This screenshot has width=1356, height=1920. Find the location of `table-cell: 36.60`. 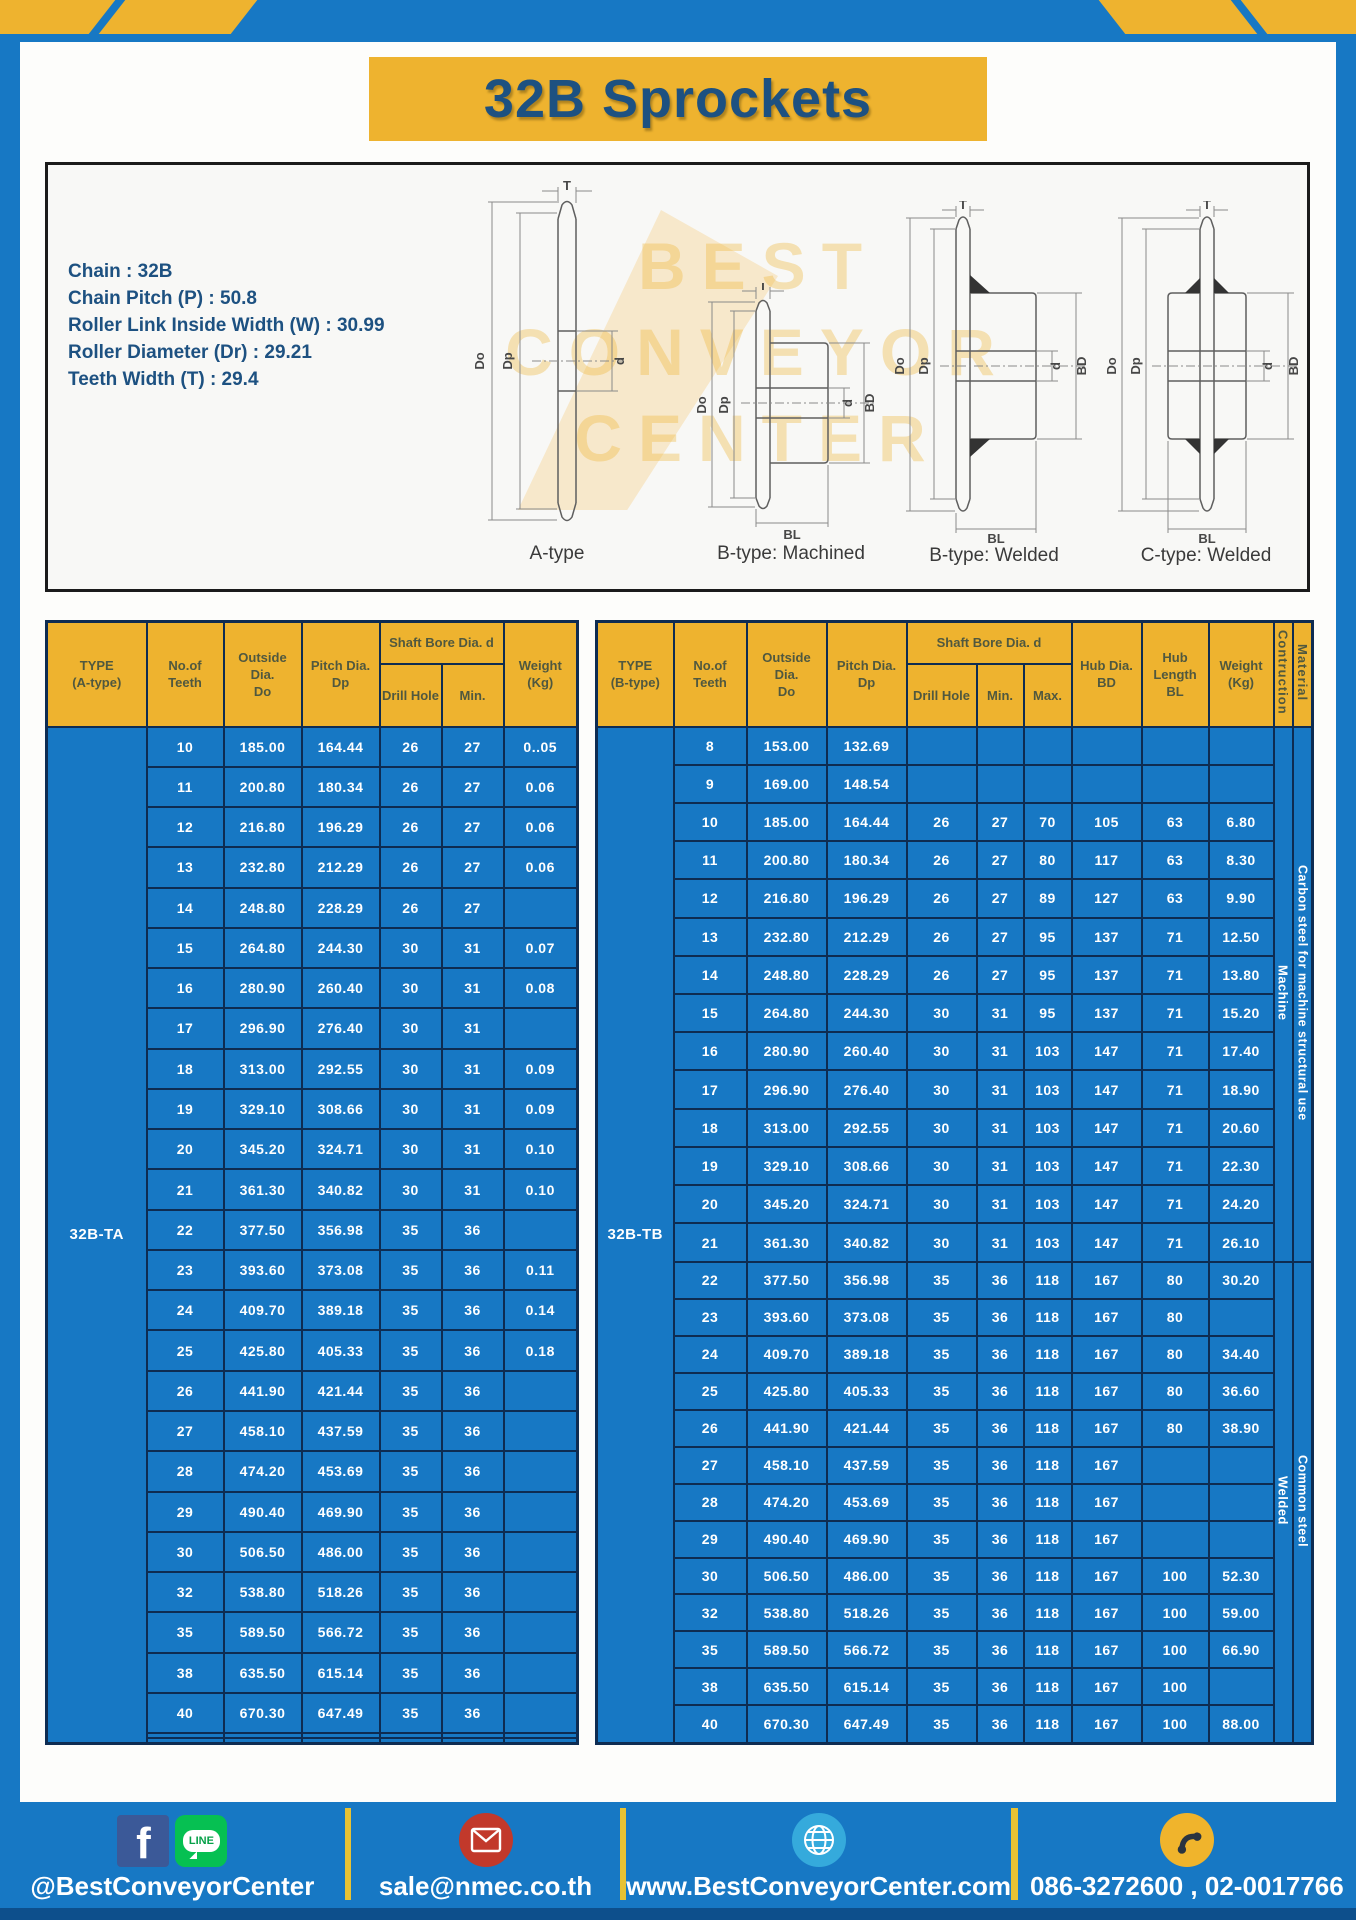

table-cell: 36.60 is located at coordinates (1241, 1391).